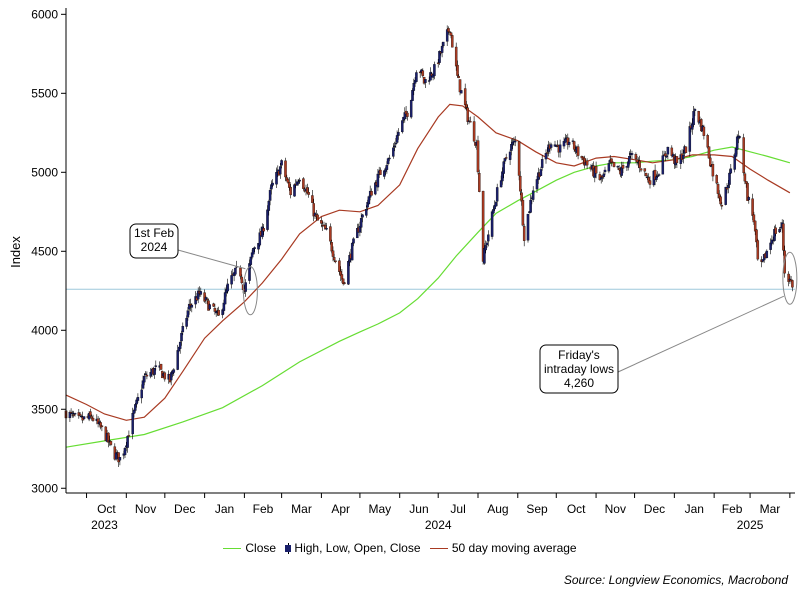 Image resolution: width=800 pixels, height=600 pixels. I want to click on legend-label-moving-average: 50 day moving average, so click(514, 547).